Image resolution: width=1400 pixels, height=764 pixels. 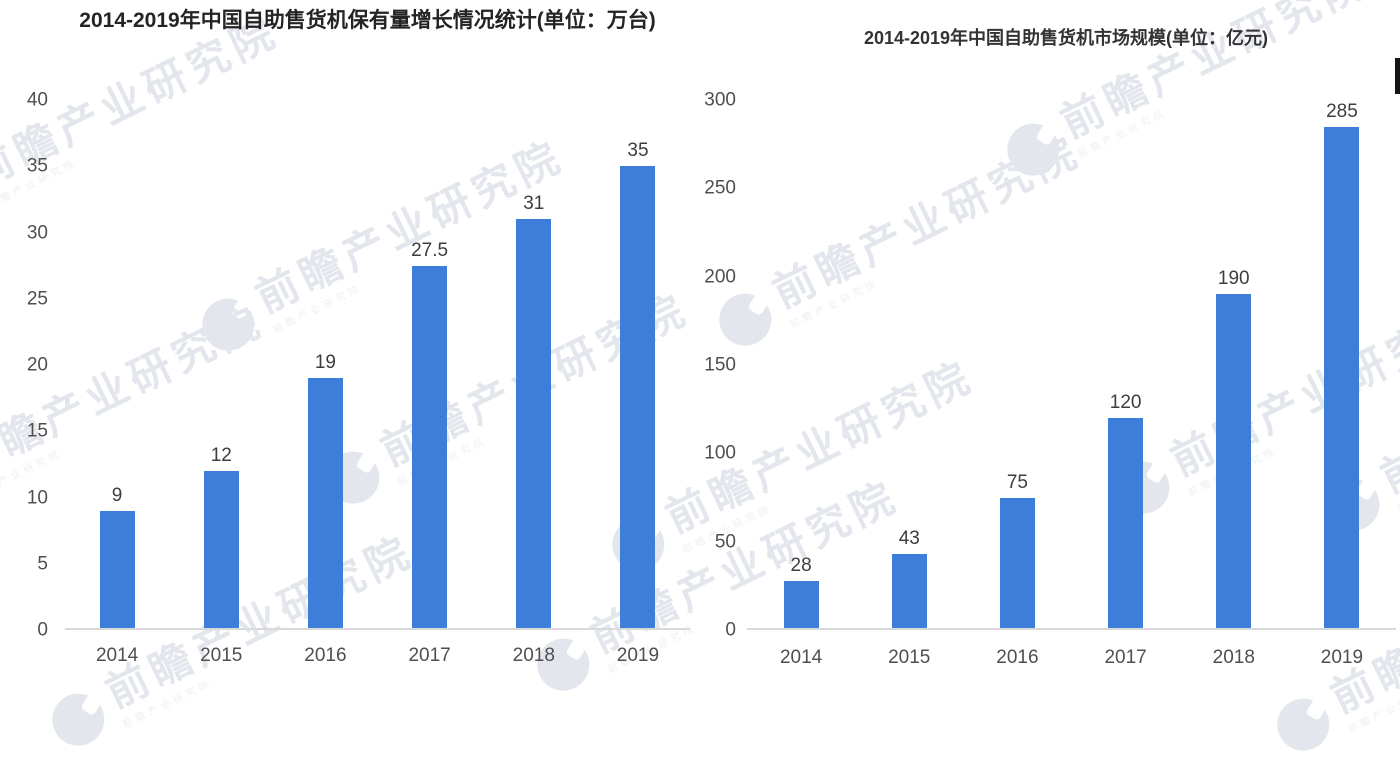 I want to click on y-tick-label: 150, so click(x=720, y=365).